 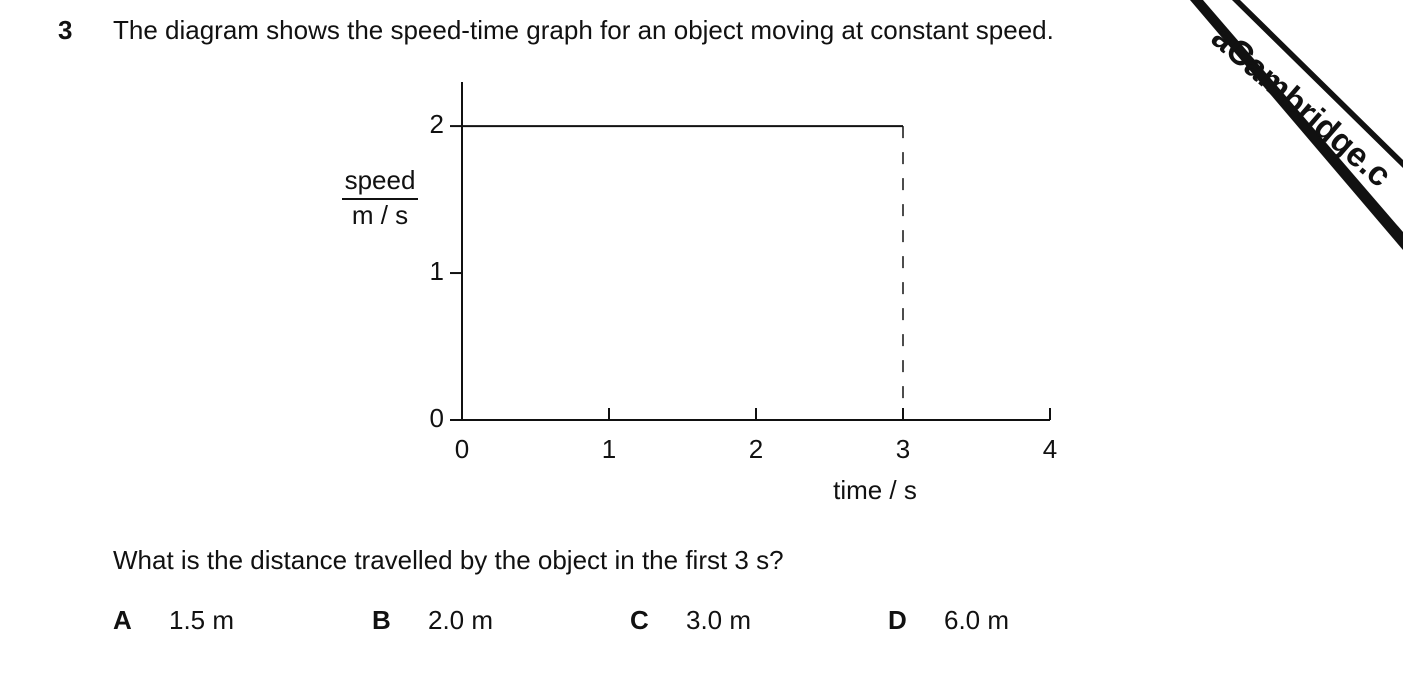 I want to click on y-label-bottom: m / s, so click(x=380, y=215).